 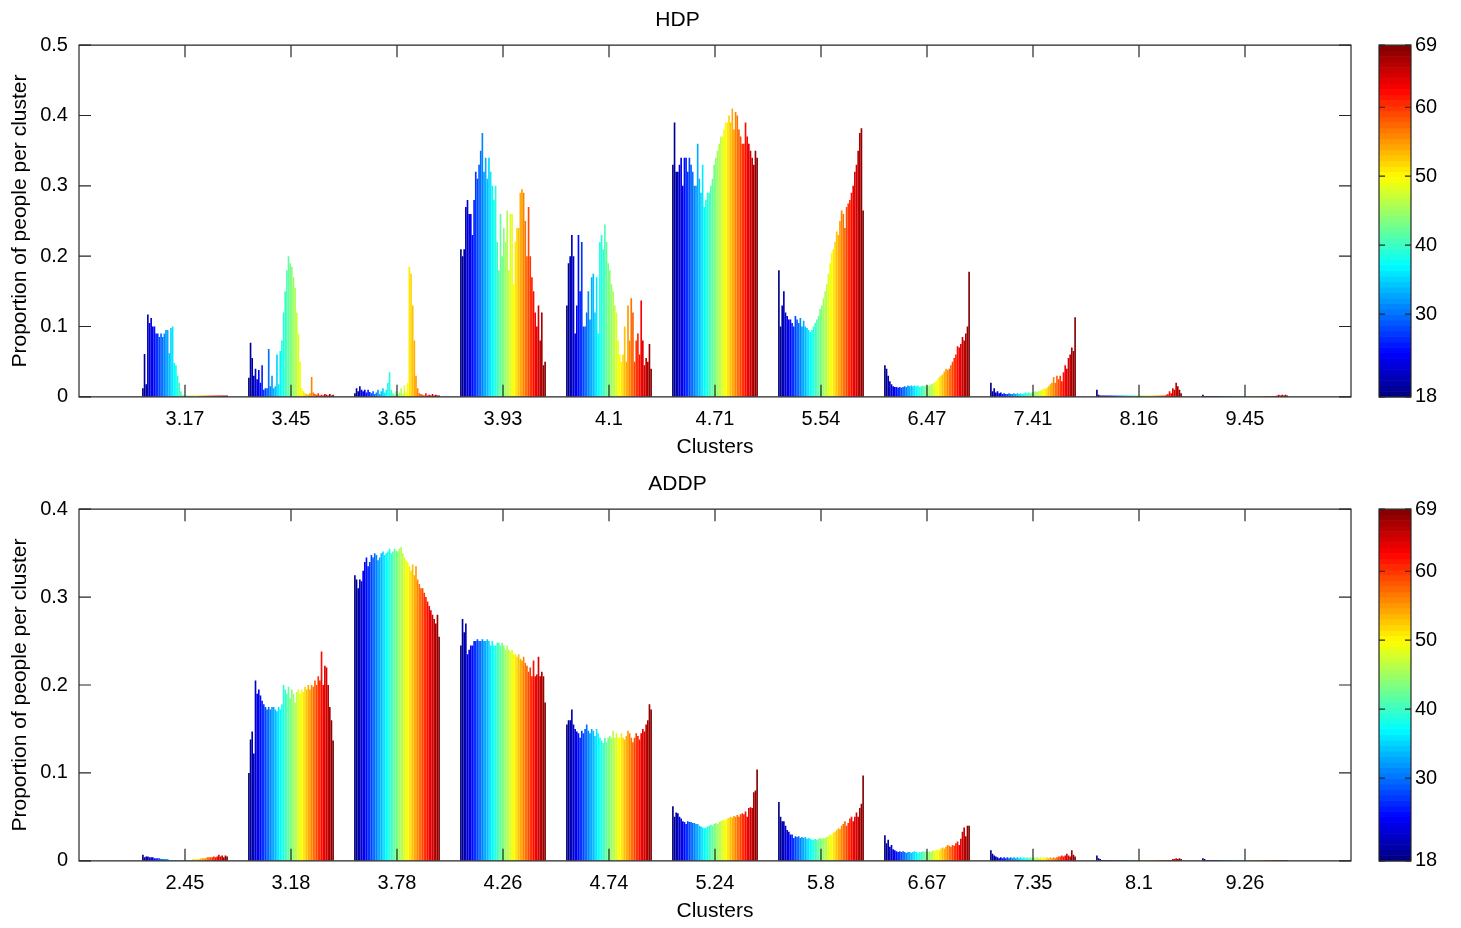 What do you see at coordinates (397, 418) in the screenshot?
I see `x-tick-label: 3.65` at bounding box center [397, 418].